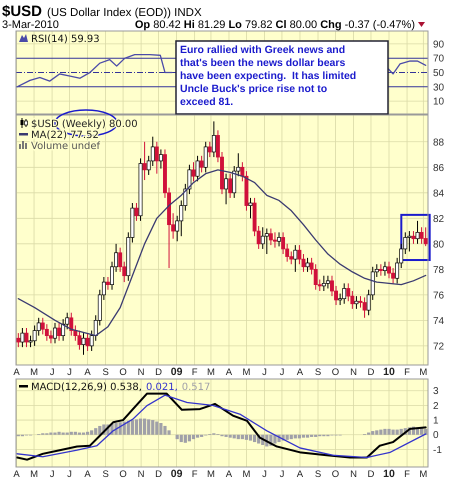  What do you see at coordinates (436, 421) in the screenshot?
I see `y-tick-label: 1` at bounding box center [436, 421].